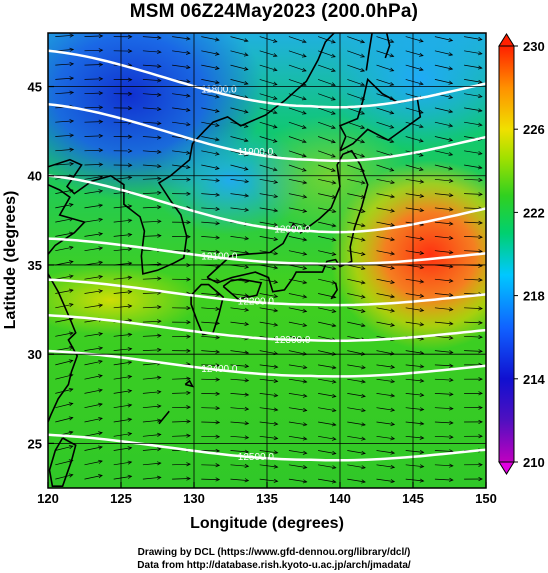  I want to click on y-tick-label: 45, so click(35, 87).